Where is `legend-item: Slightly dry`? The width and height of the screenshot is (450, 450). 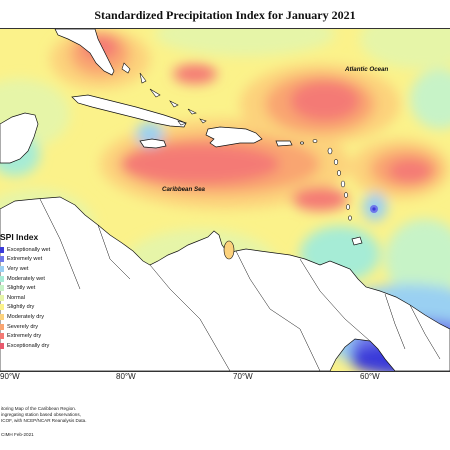 legend-item: Slightly dry is located at coordinates (35, 308).